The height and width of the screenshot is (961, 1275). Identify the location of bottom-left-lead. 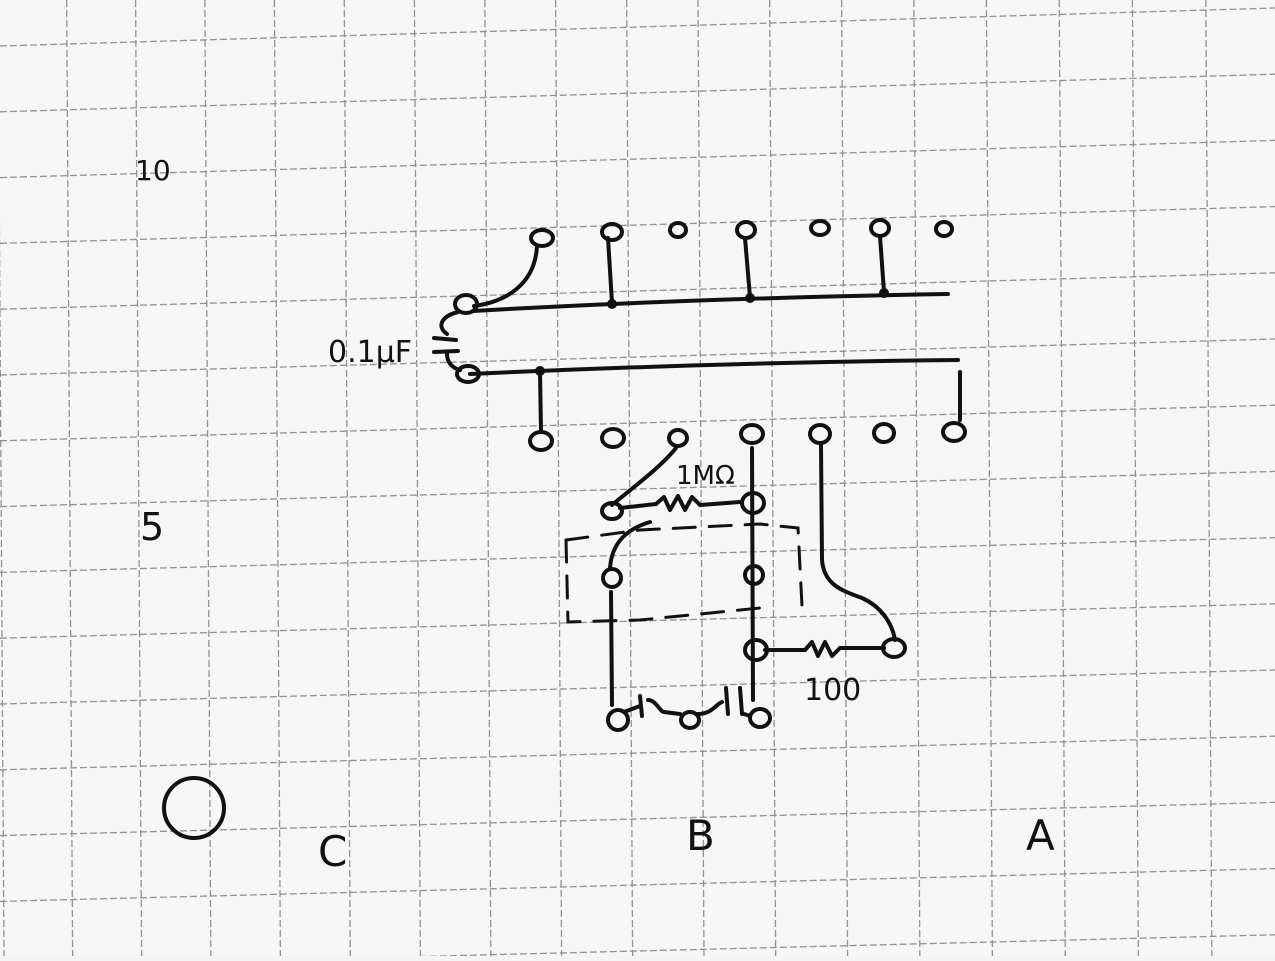
(632, 709).